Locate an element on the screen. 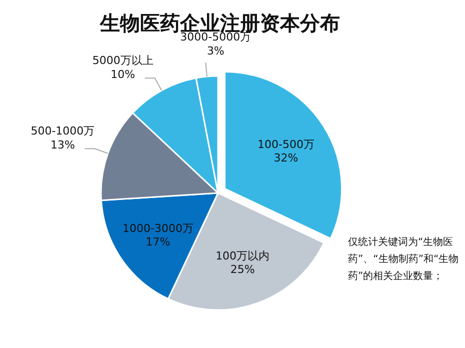 This screenshot has width=465, height=348. annotation: 仅统计关键词为“生物医药”、“生物制药”和“生物药”的相关企业数量； is located at coordinates (404, 260).